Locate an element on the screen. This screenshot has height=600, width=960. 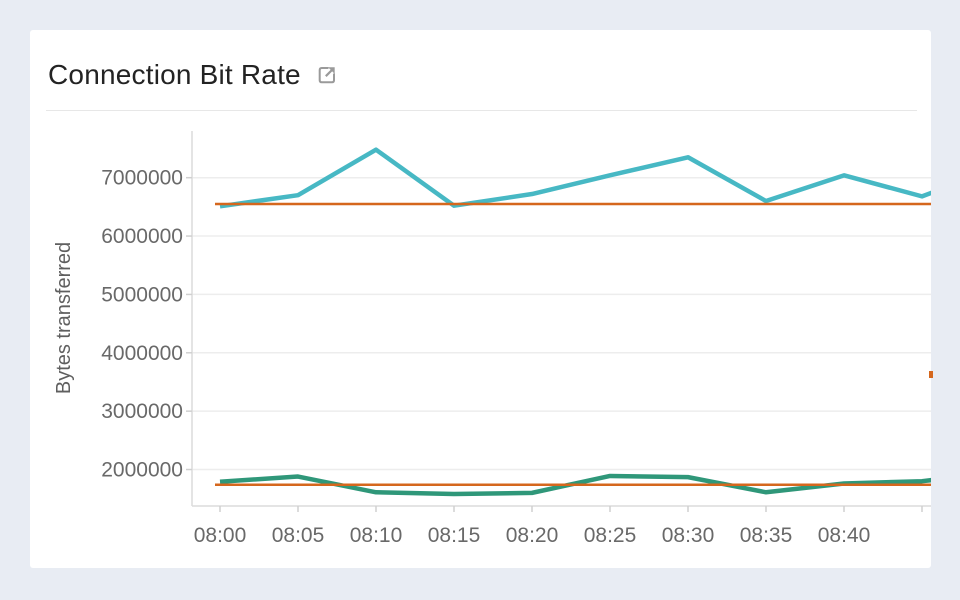
chart-title: Connection Bit Rate is located at coordinates (174, 74).